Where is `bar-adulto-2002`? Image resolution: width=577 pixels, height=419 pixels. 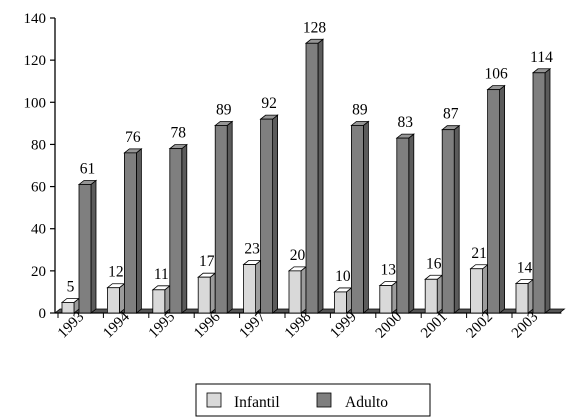 bar-adulto-2002 is located at coordinates (496, 199).